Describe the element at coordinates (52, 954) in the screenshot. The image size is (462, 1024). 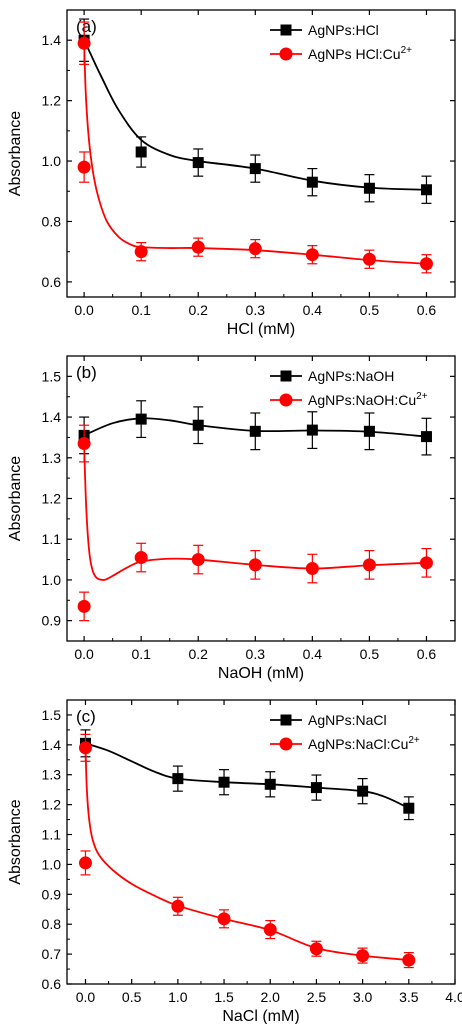
I see `y-tick-label: 0.7` at that location.